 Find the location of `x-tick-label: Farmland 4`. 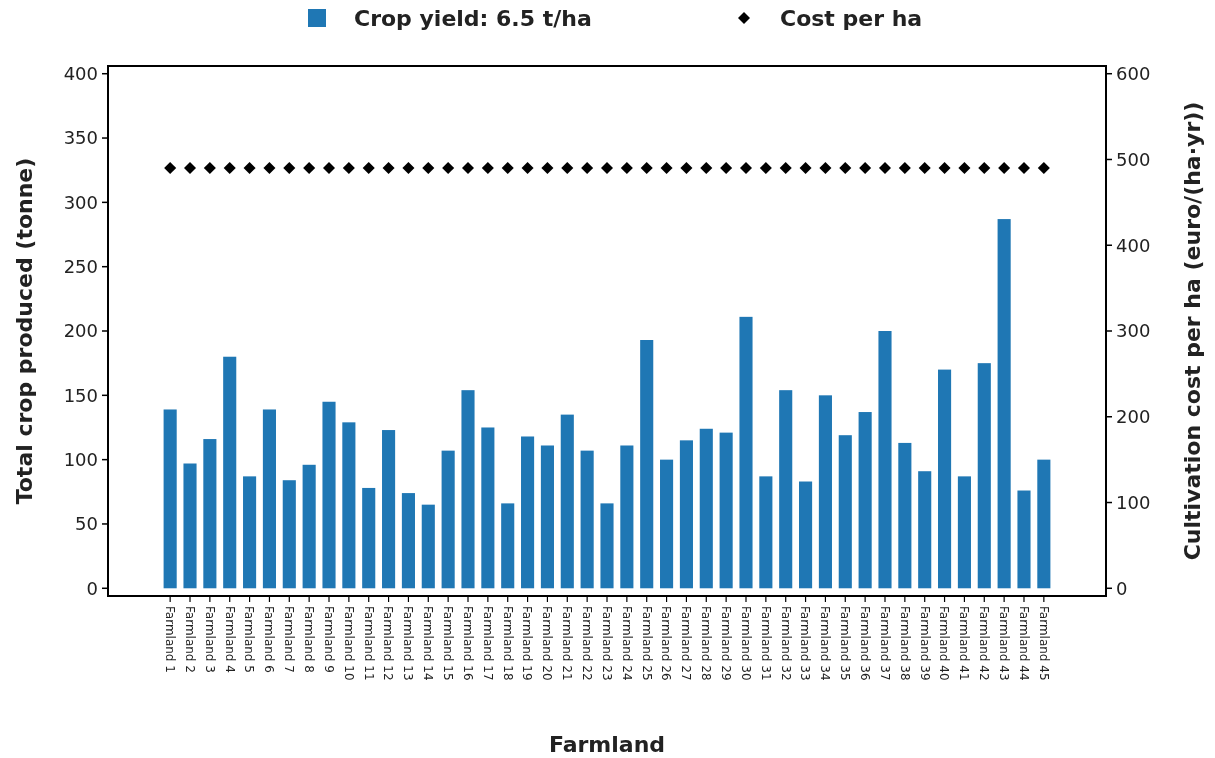

x-tick-label: Farmland 4 is located at coordinates (229, 639).